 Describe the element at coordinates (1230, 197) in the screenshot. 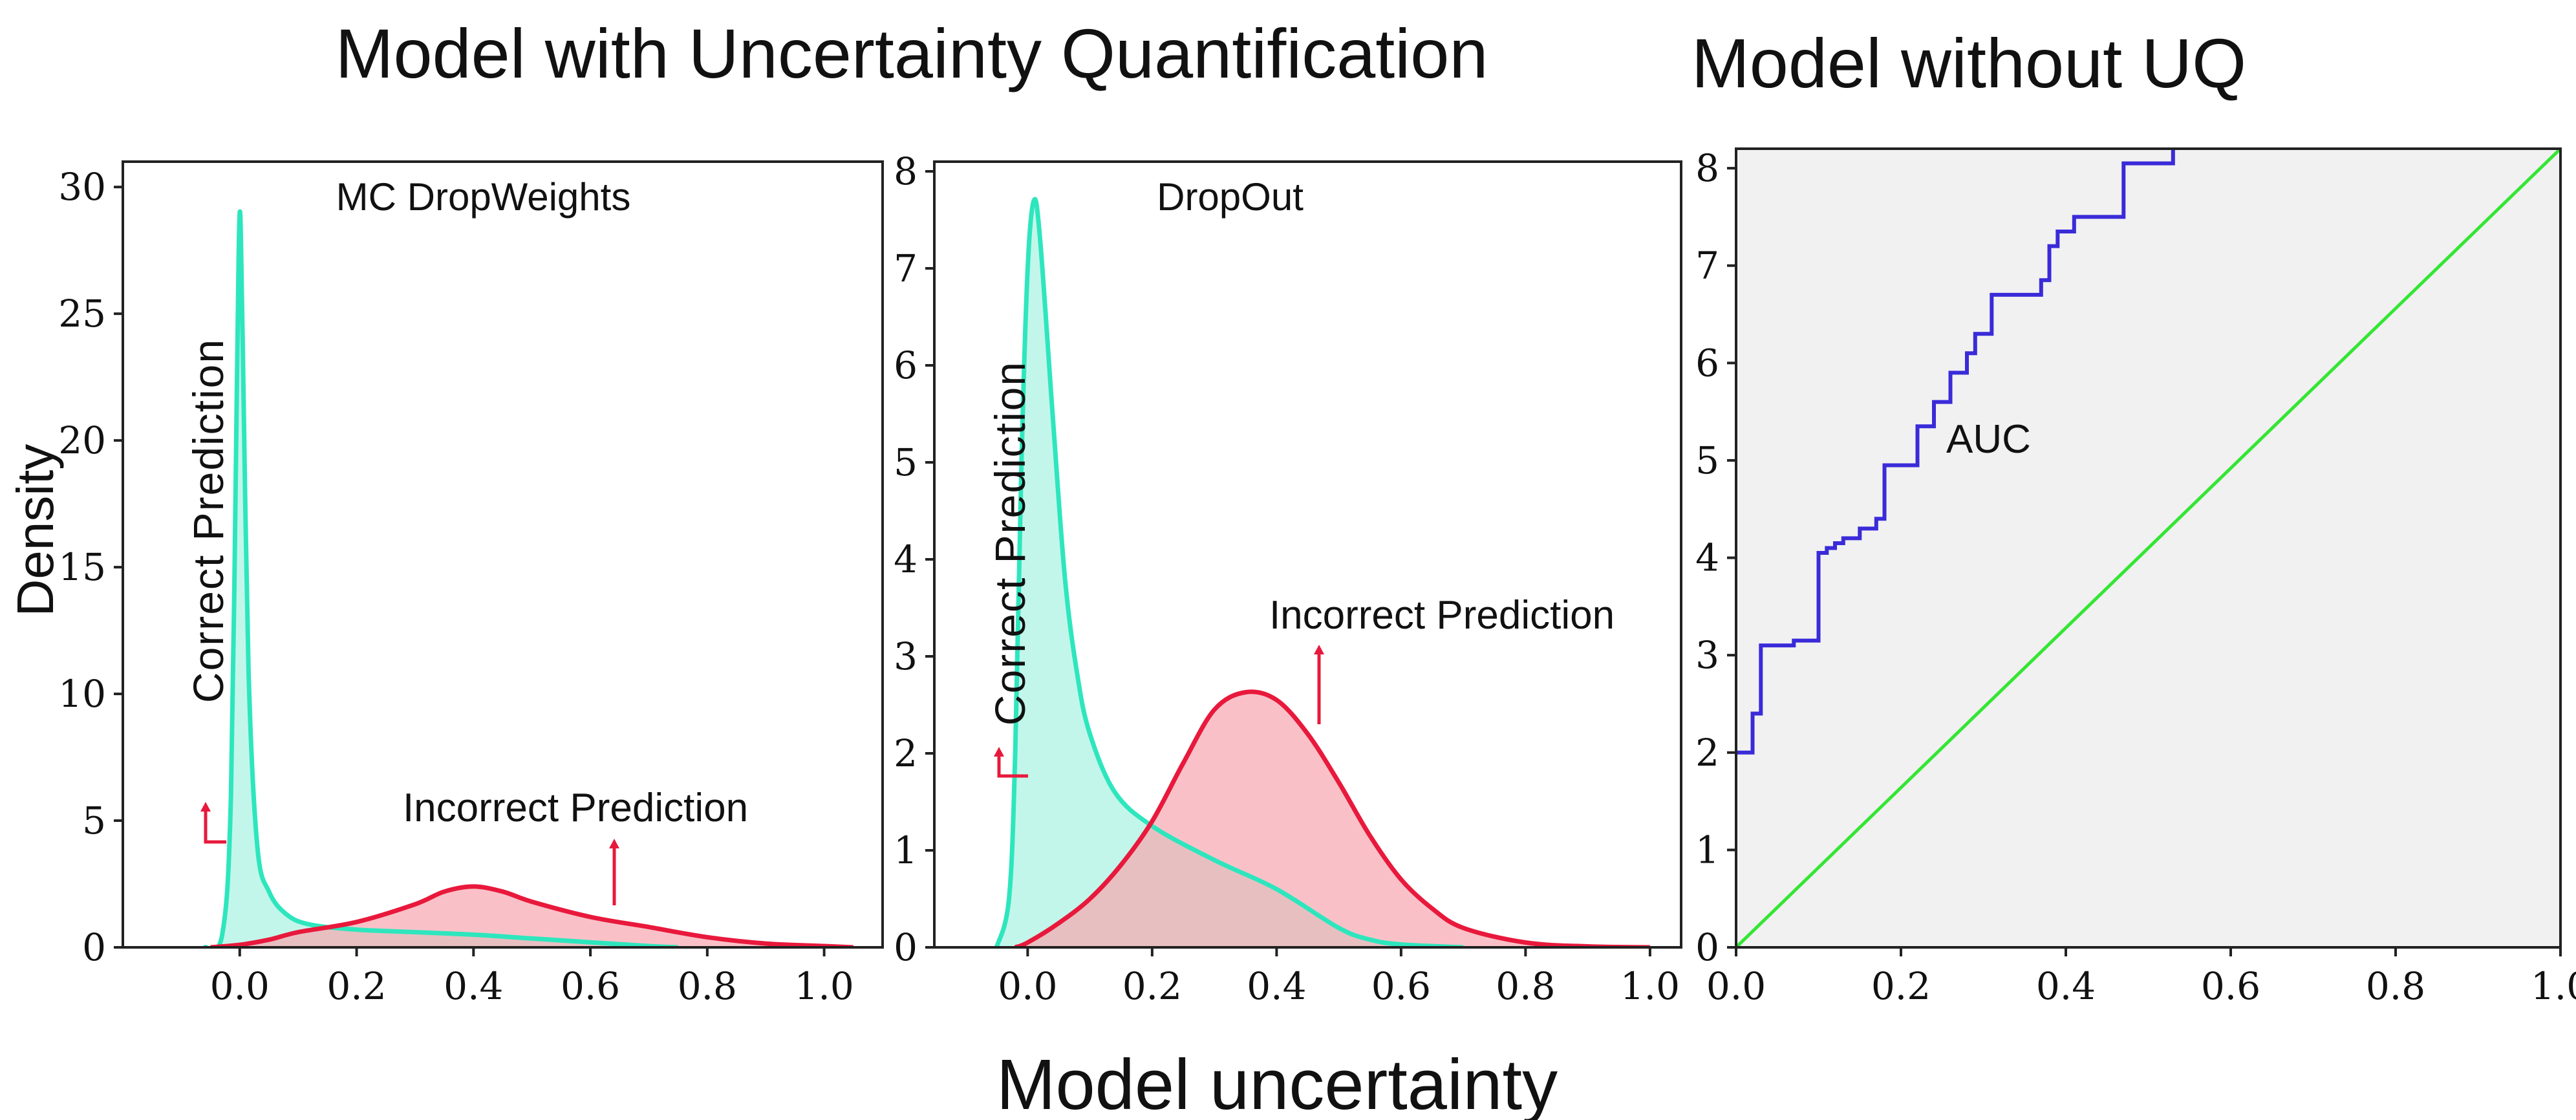

I see `panel-title: DropOut` at that location.